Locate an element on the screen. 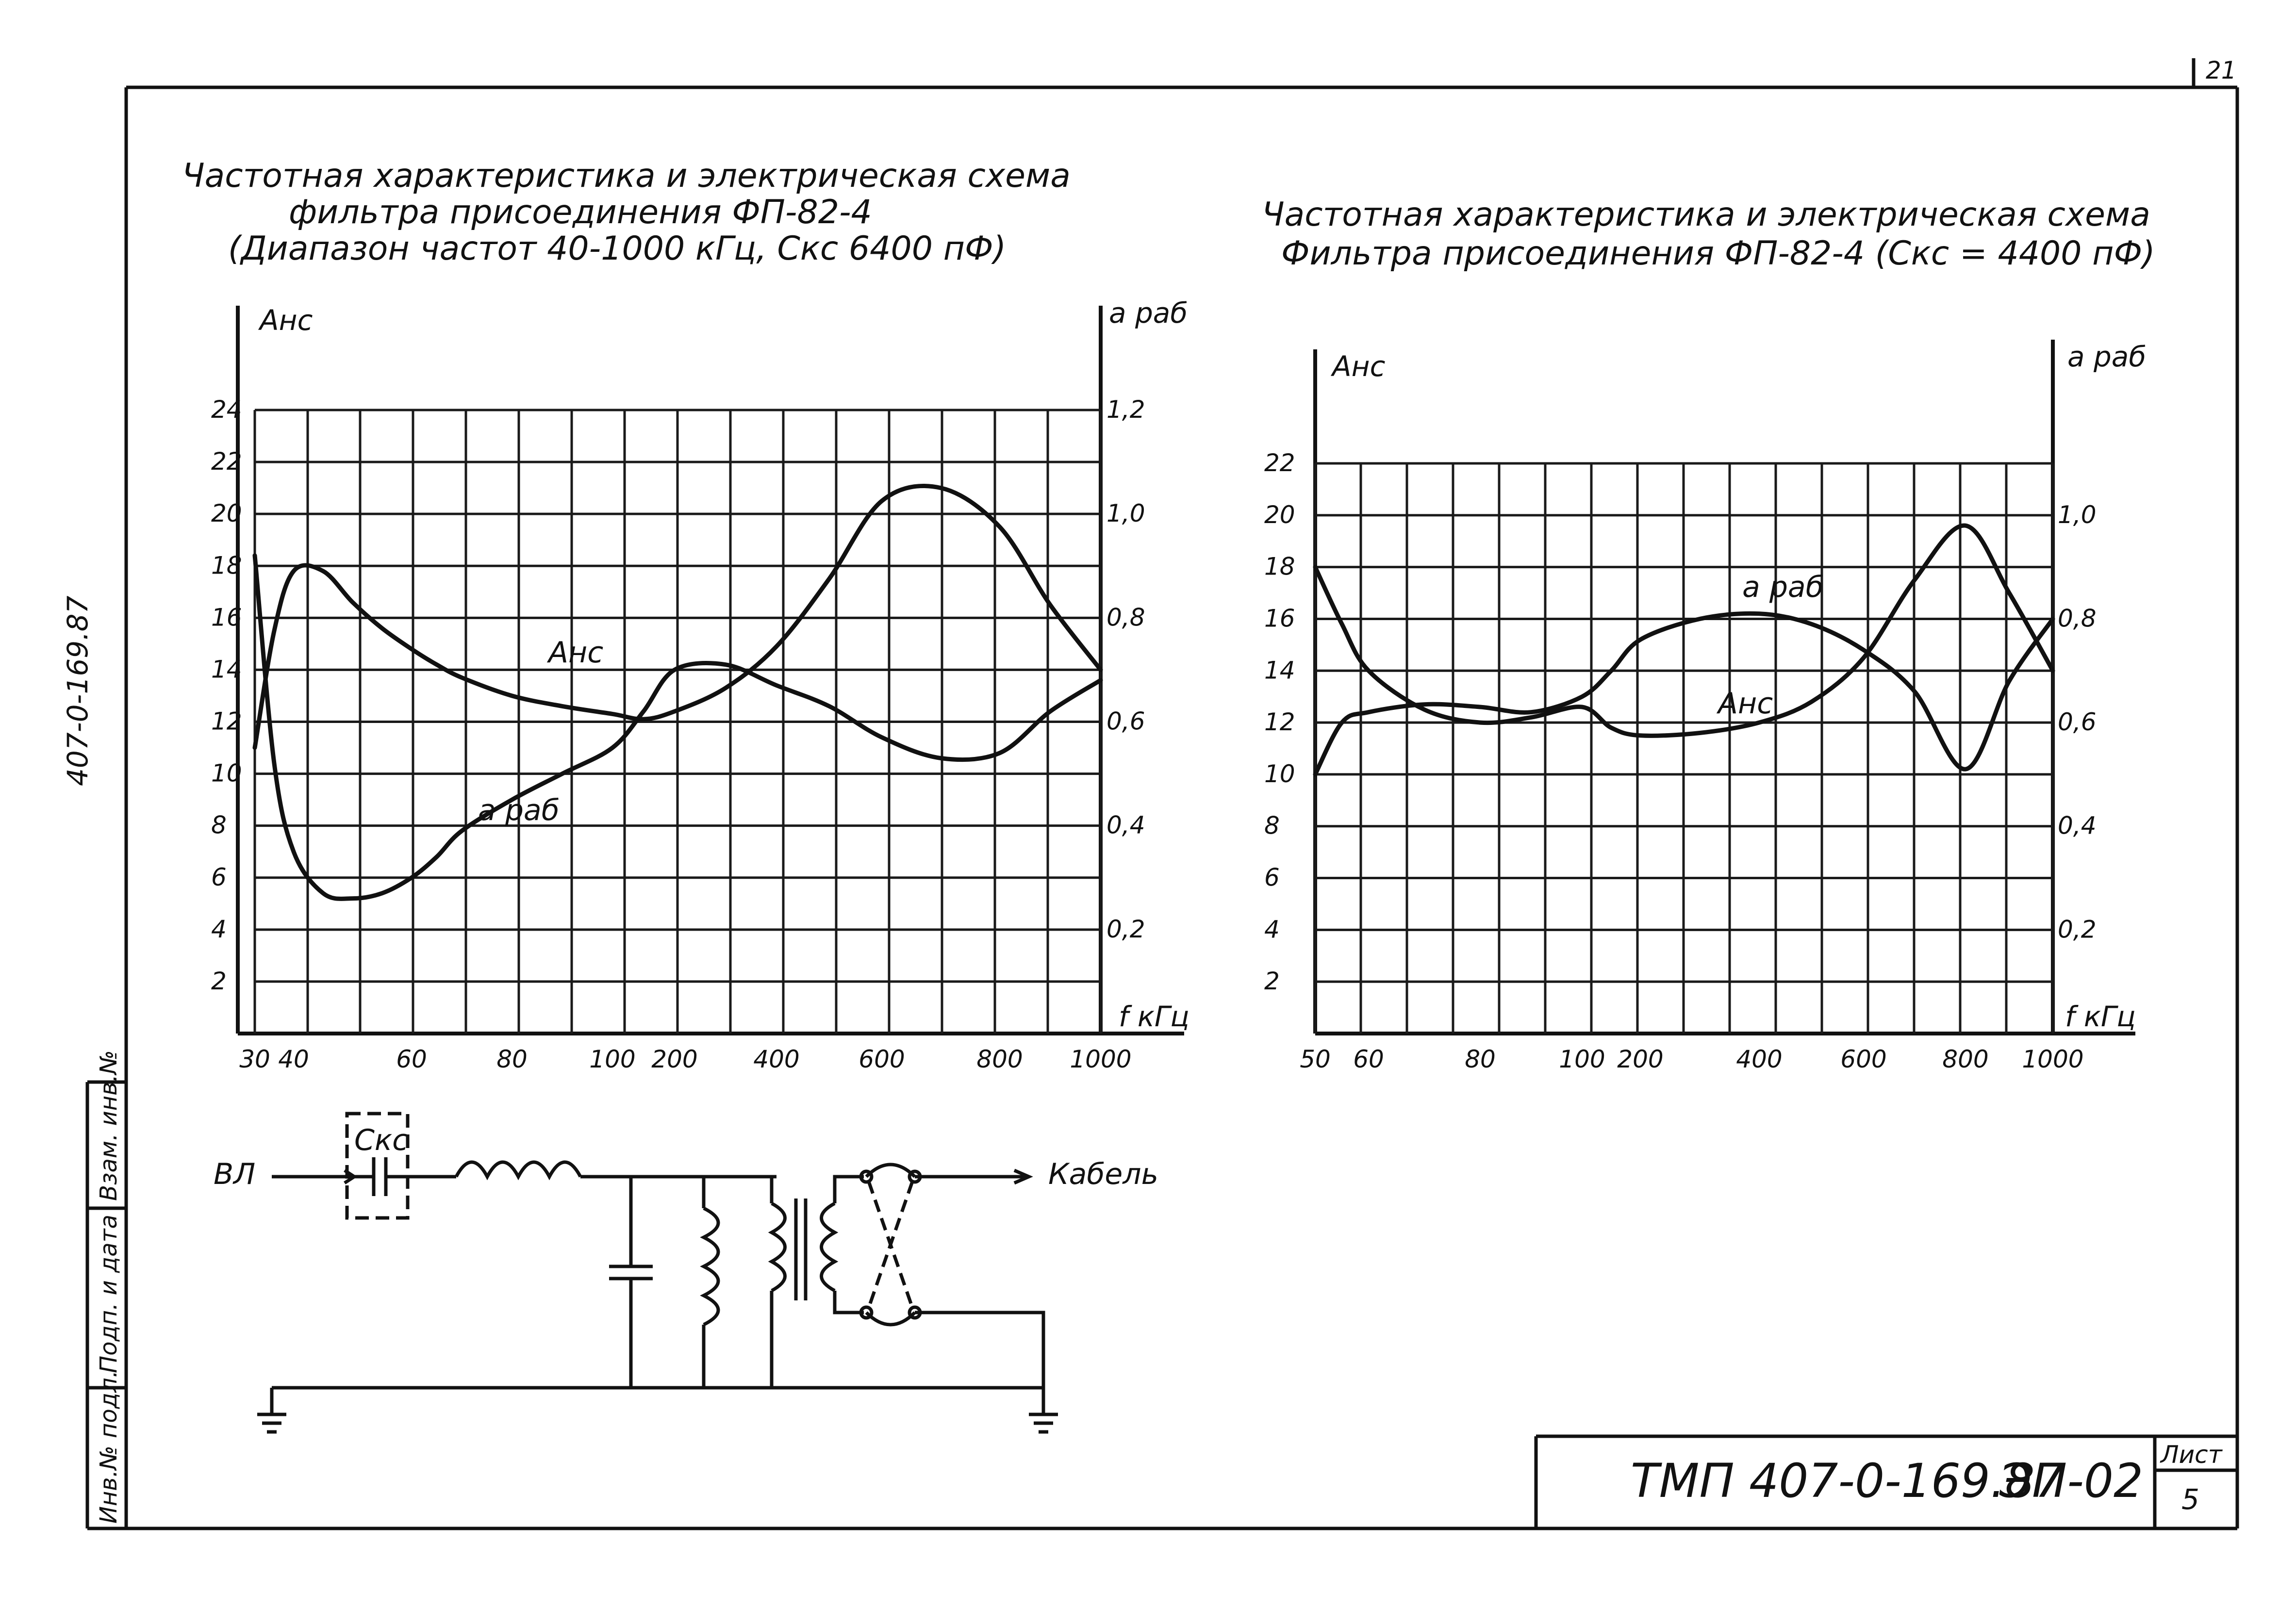 The width and height of the screenshot is (2296, 1609). chart1-x-tick: 200 is located at coordinates (674, 1059).